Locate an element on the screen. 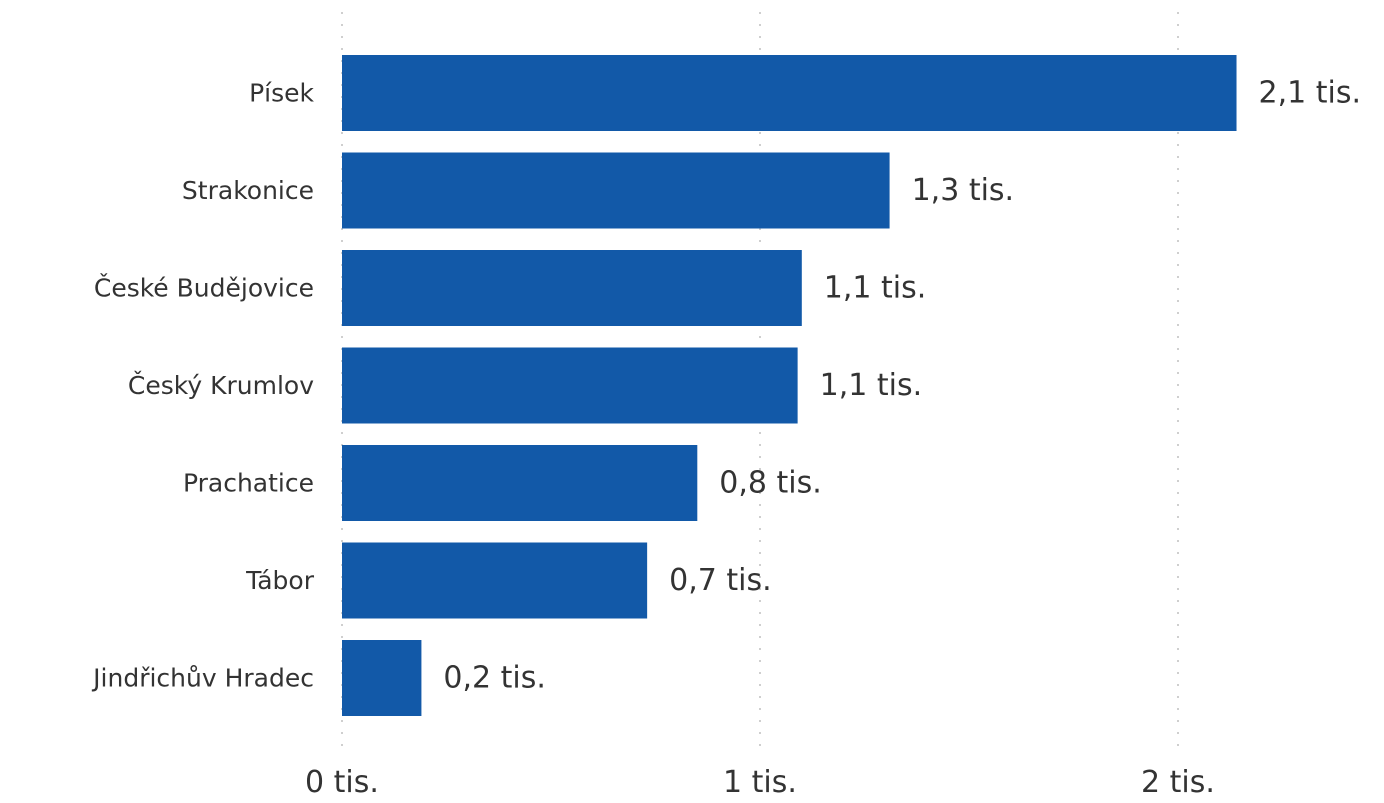 This screenshot has height=803, width=1384. category-label-5: Tábor is located at coordinates (280, 580).